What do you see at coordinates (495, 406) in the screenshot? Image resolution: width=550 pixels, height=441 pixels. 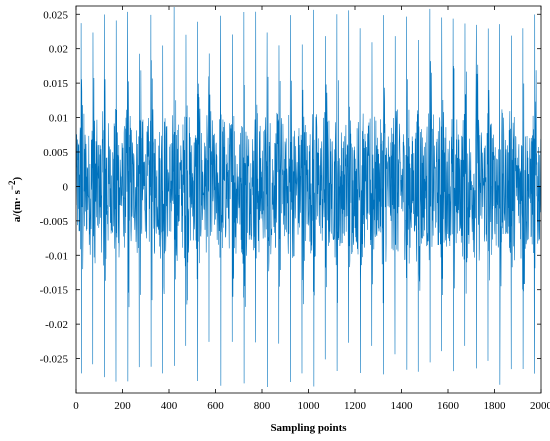 I see `x-tick-label: 1800` at bounding box center [495, 406].